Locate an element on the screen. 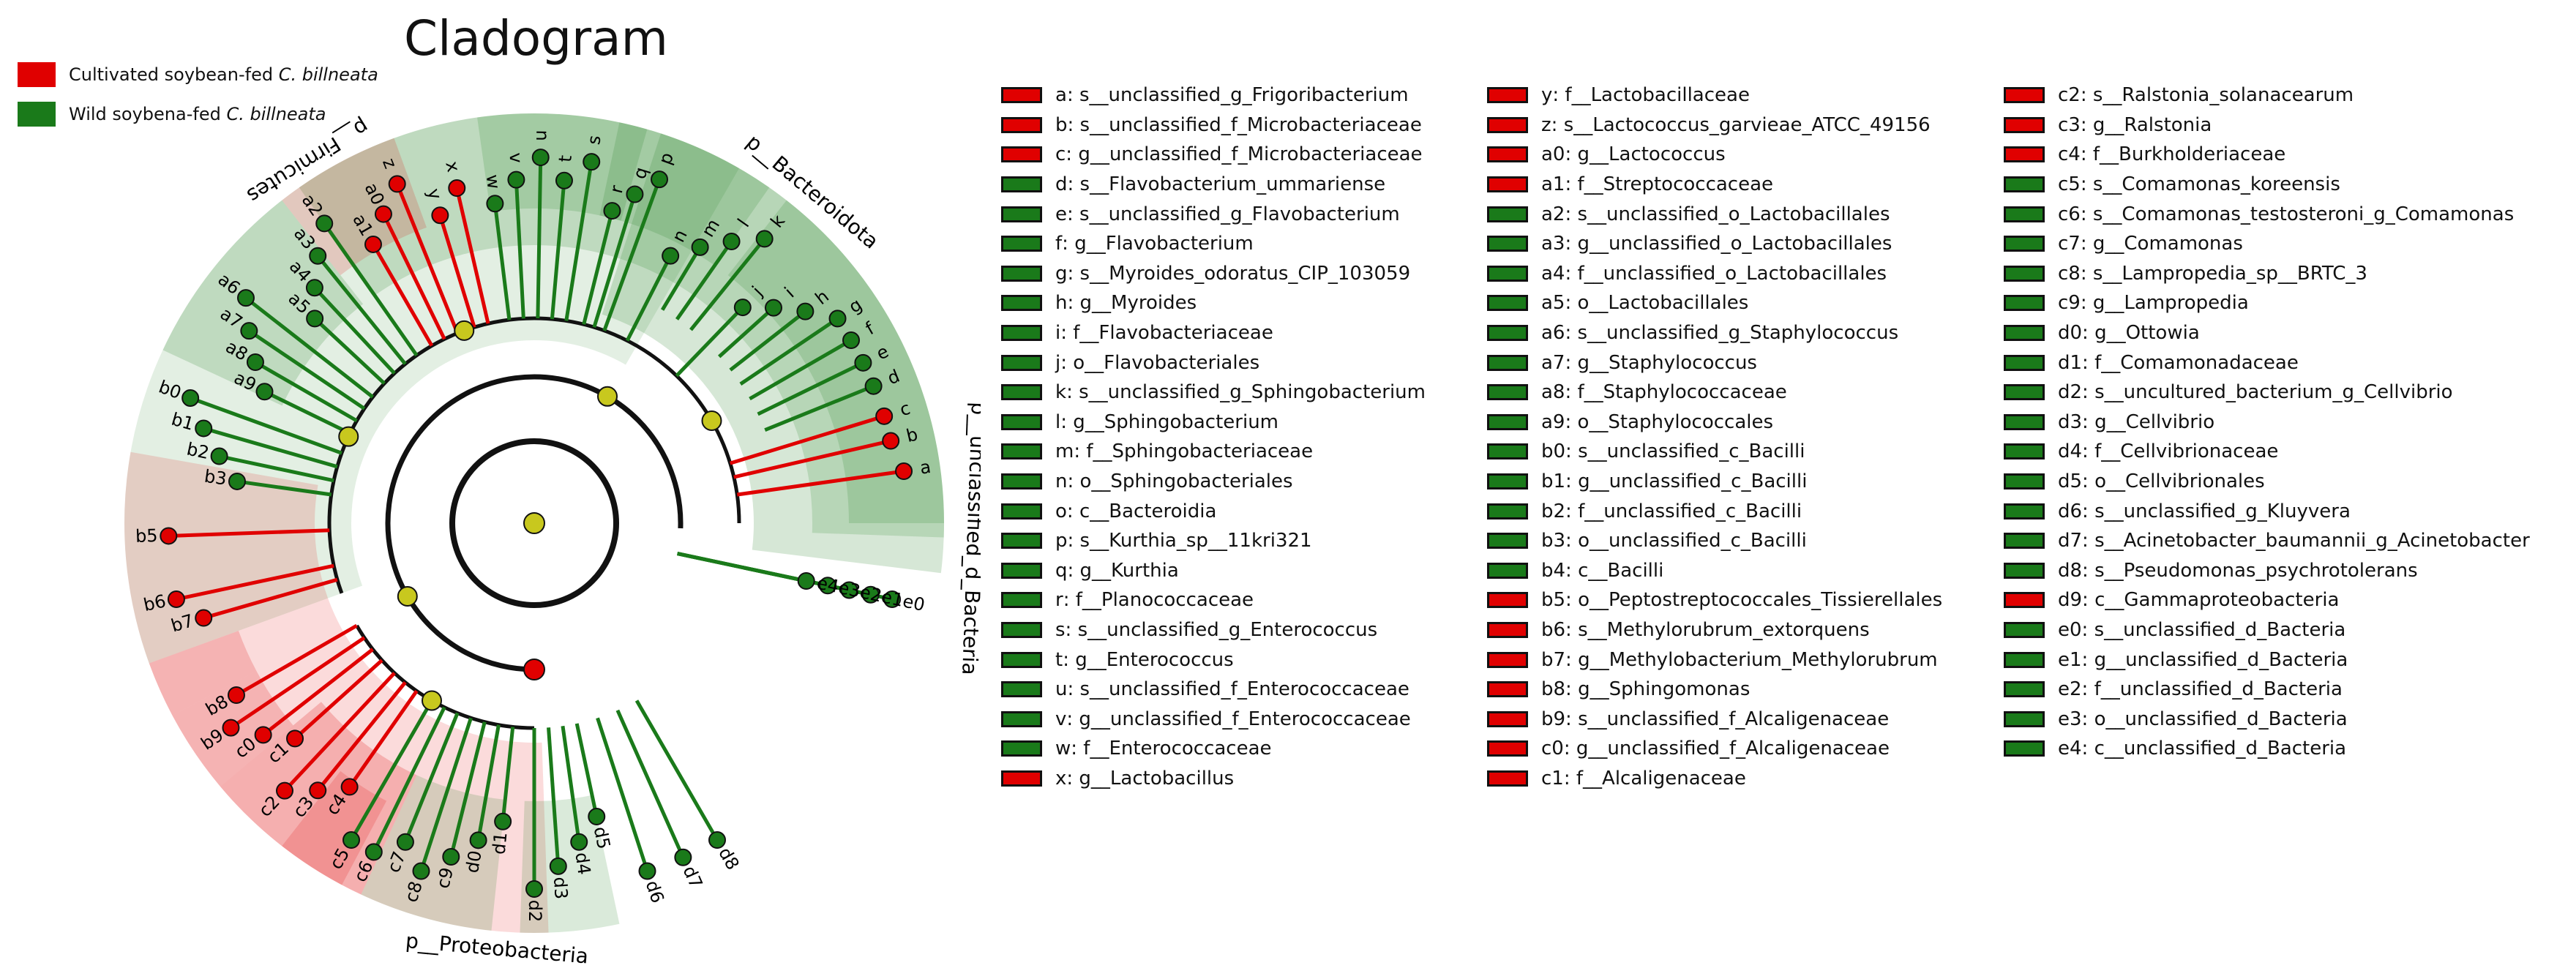 The image size is (2576, 979). taxon-key-item: c7: g__Comamonas is located at coordinates (2267, 244).